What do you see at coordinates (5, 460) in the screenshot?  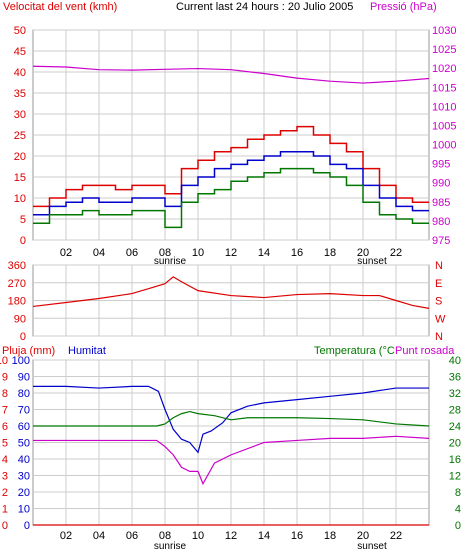 I see `rain-tick-label: 4` at bounding box center [5, 460].